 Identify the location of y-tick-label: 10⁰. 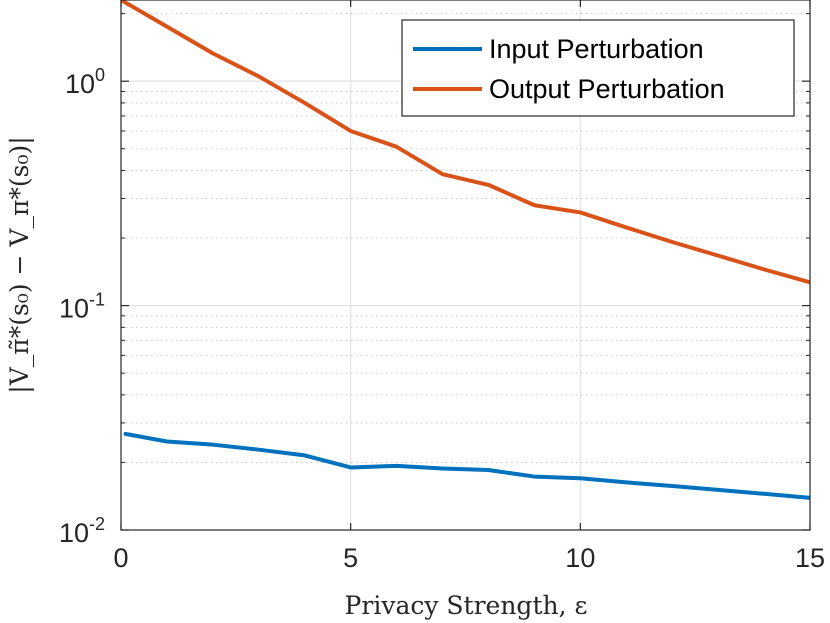
(85, 82).